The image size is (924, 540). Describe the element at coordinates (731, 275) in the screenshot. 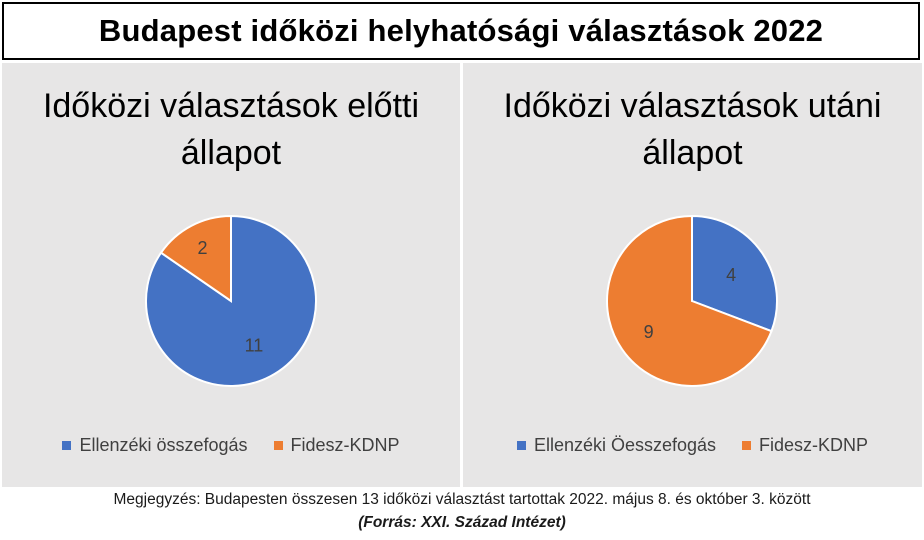

I see `data-label-ellenzeki: 4` at that location.